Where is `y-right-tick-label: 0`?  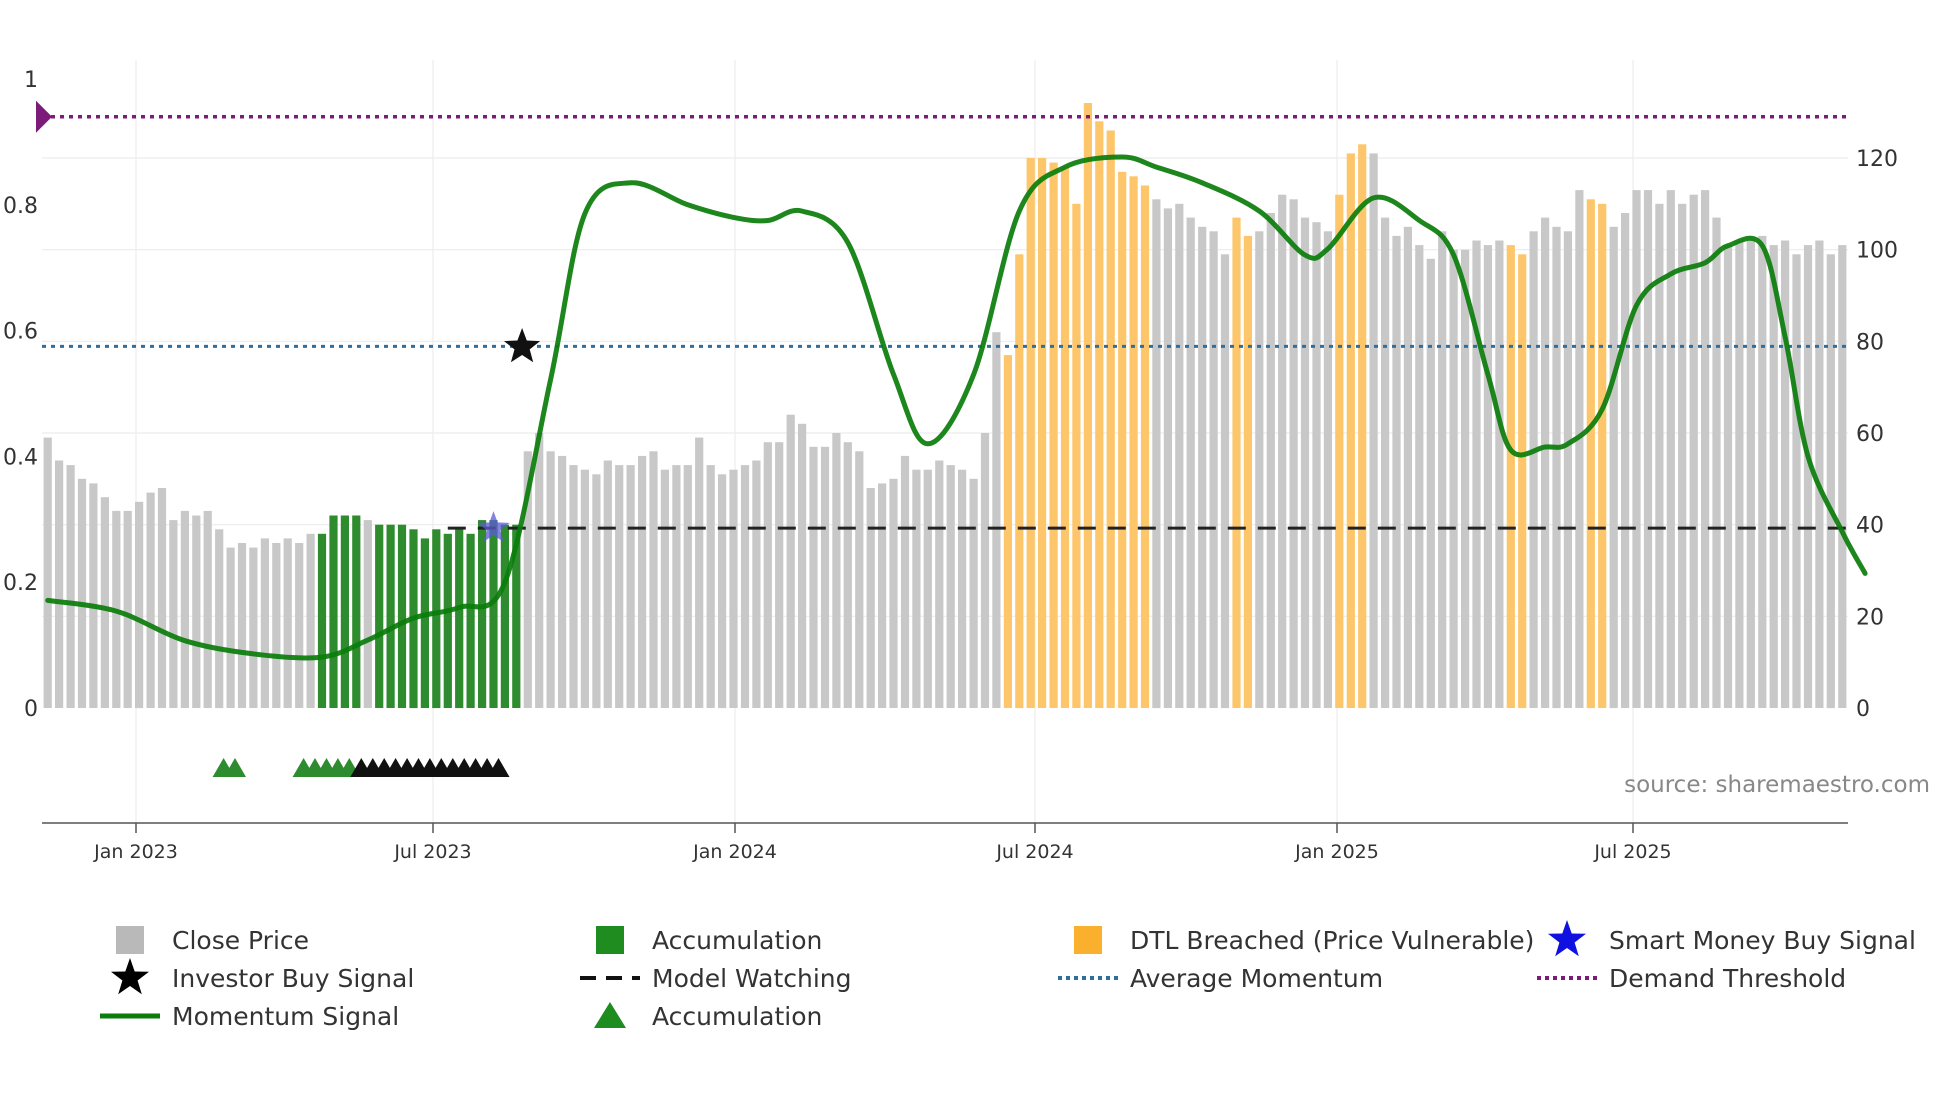
y-right-tick-label: 0 is located at coordinates (1863, 709).